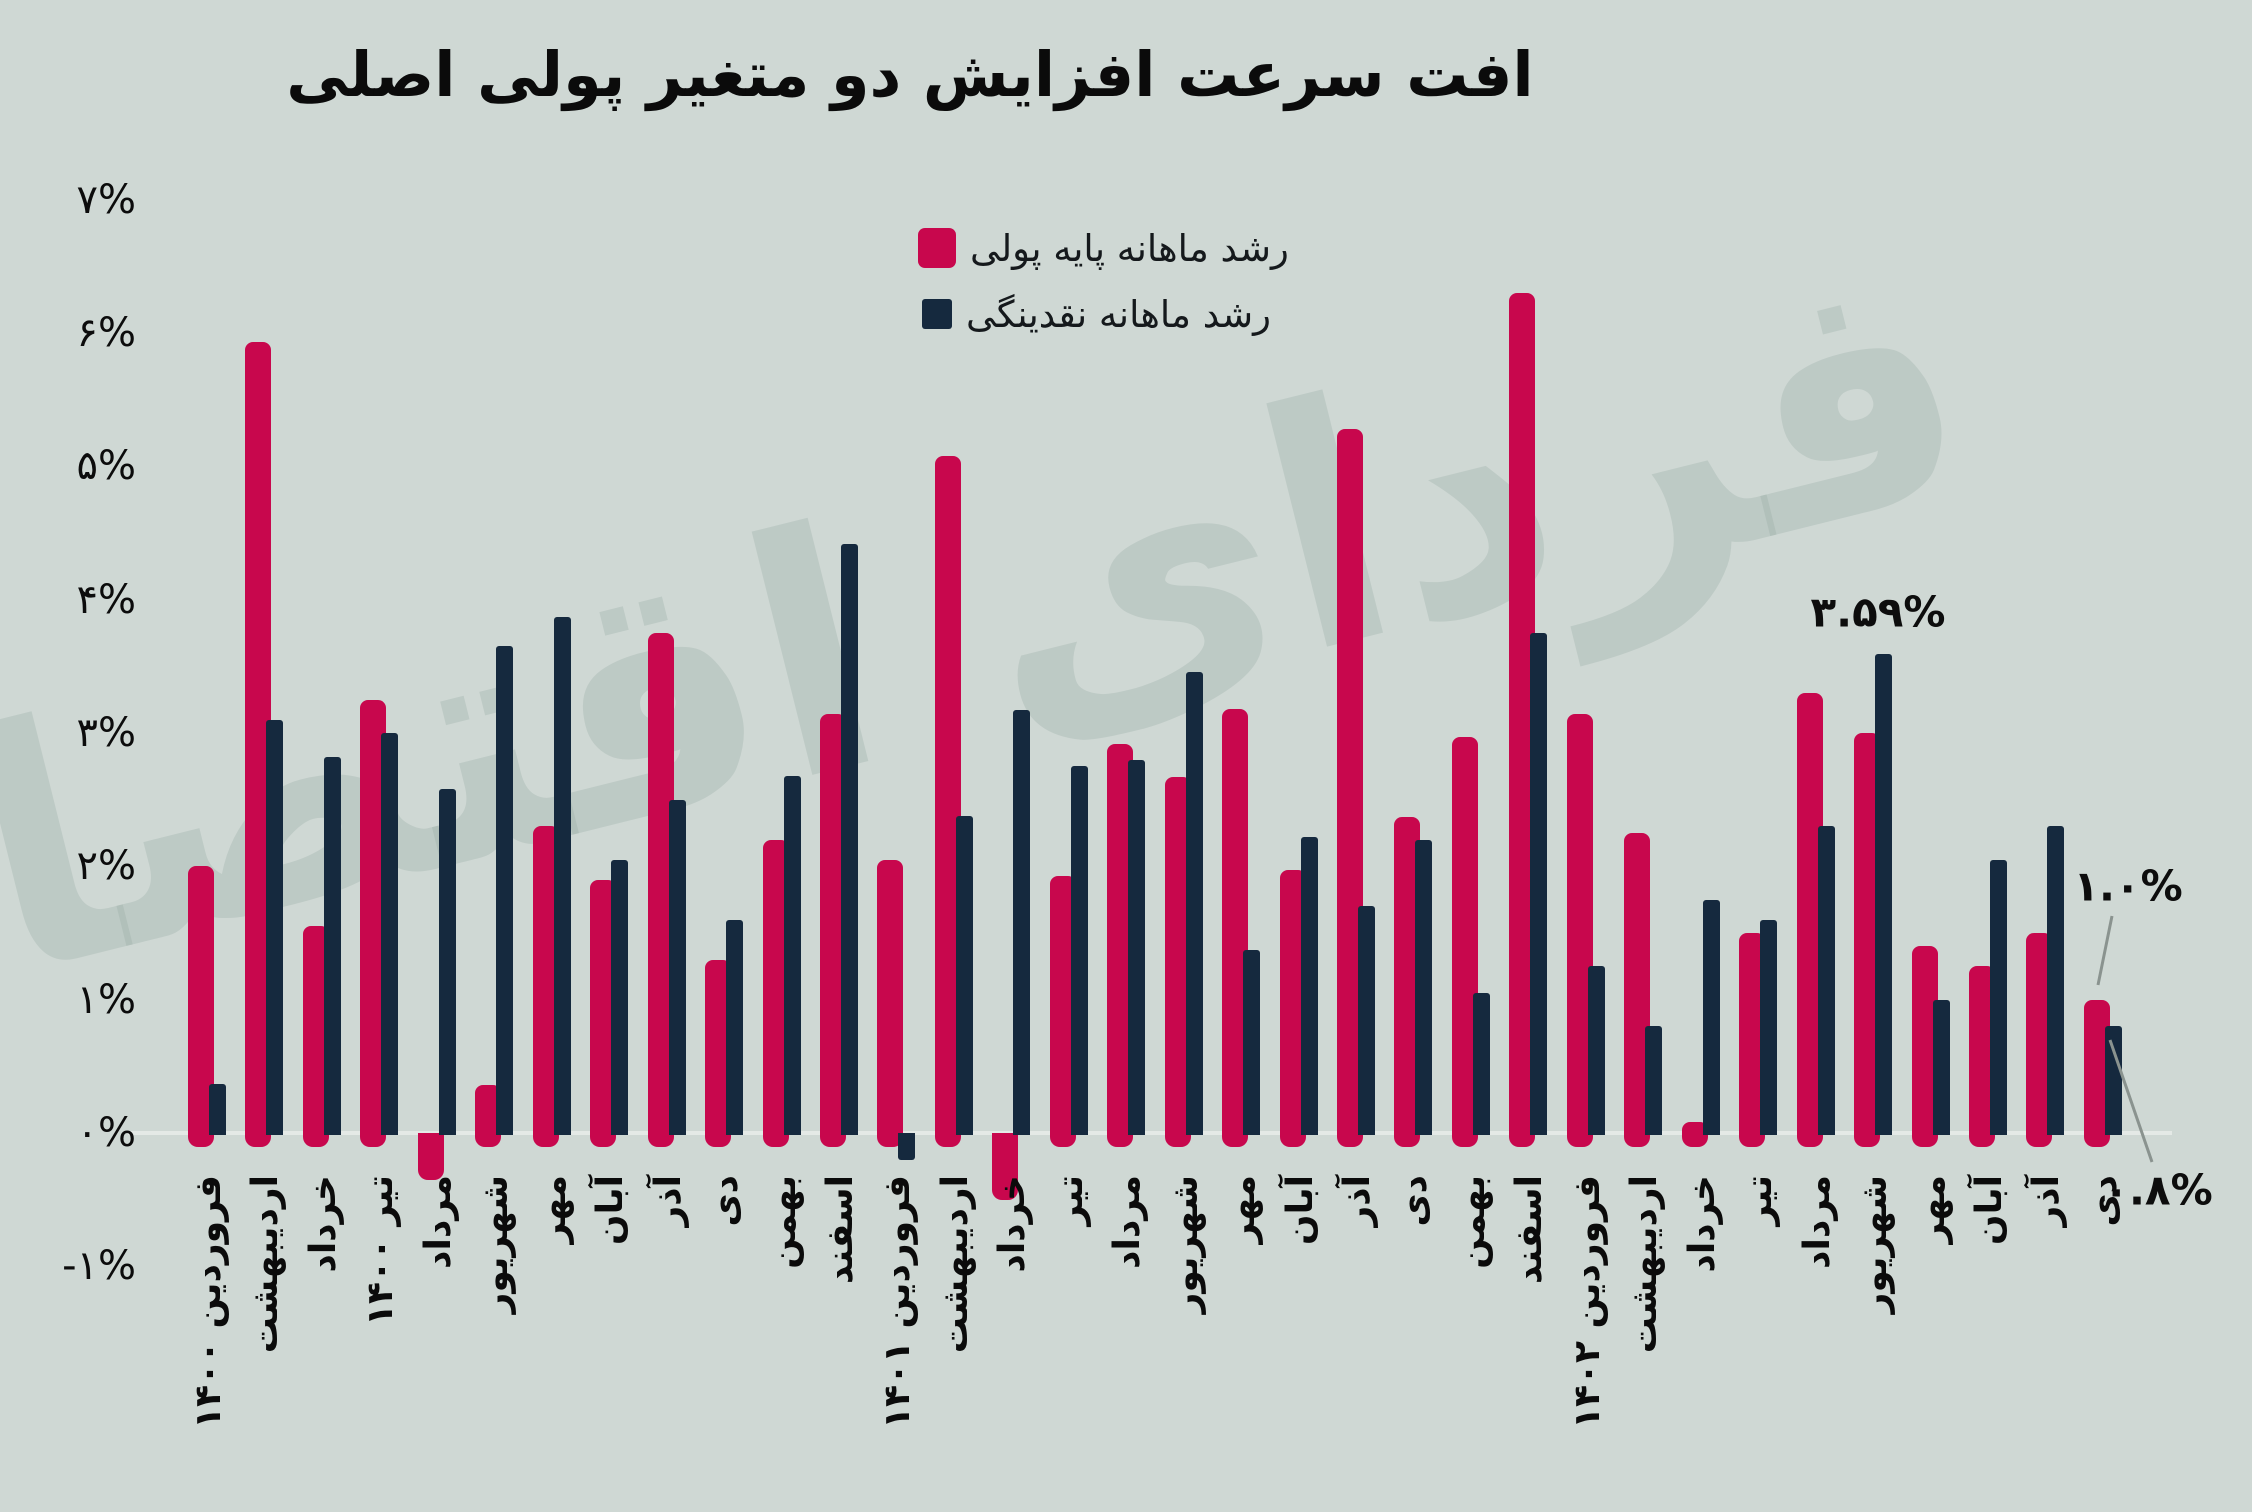 Image resolution: width=2252 pixels, height=1512 pixels. Describe the element at coordinates (1070, 1200) in the screenshot. I see `x-tick-label-15: تیر` at that location.